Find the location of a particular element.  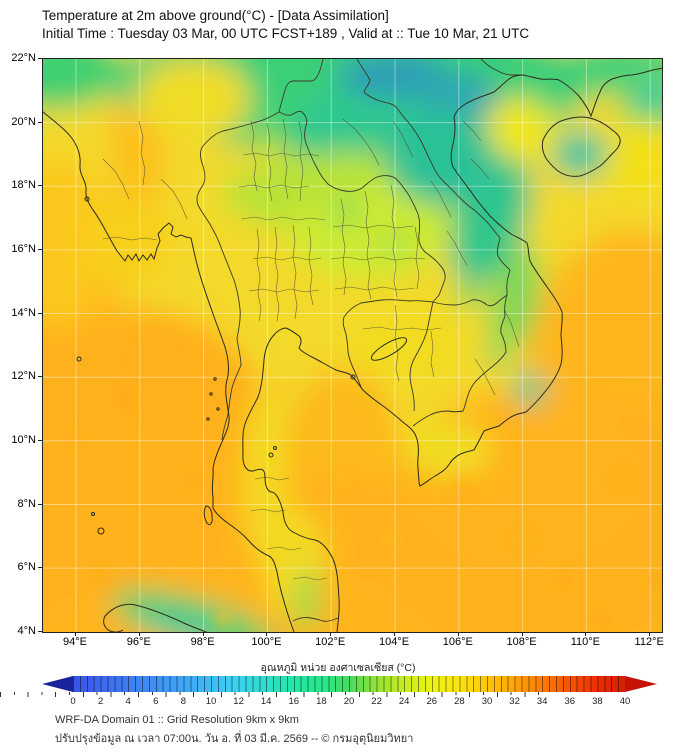

colorbar-tick-label: 16 is located at coordinates (294, 701).